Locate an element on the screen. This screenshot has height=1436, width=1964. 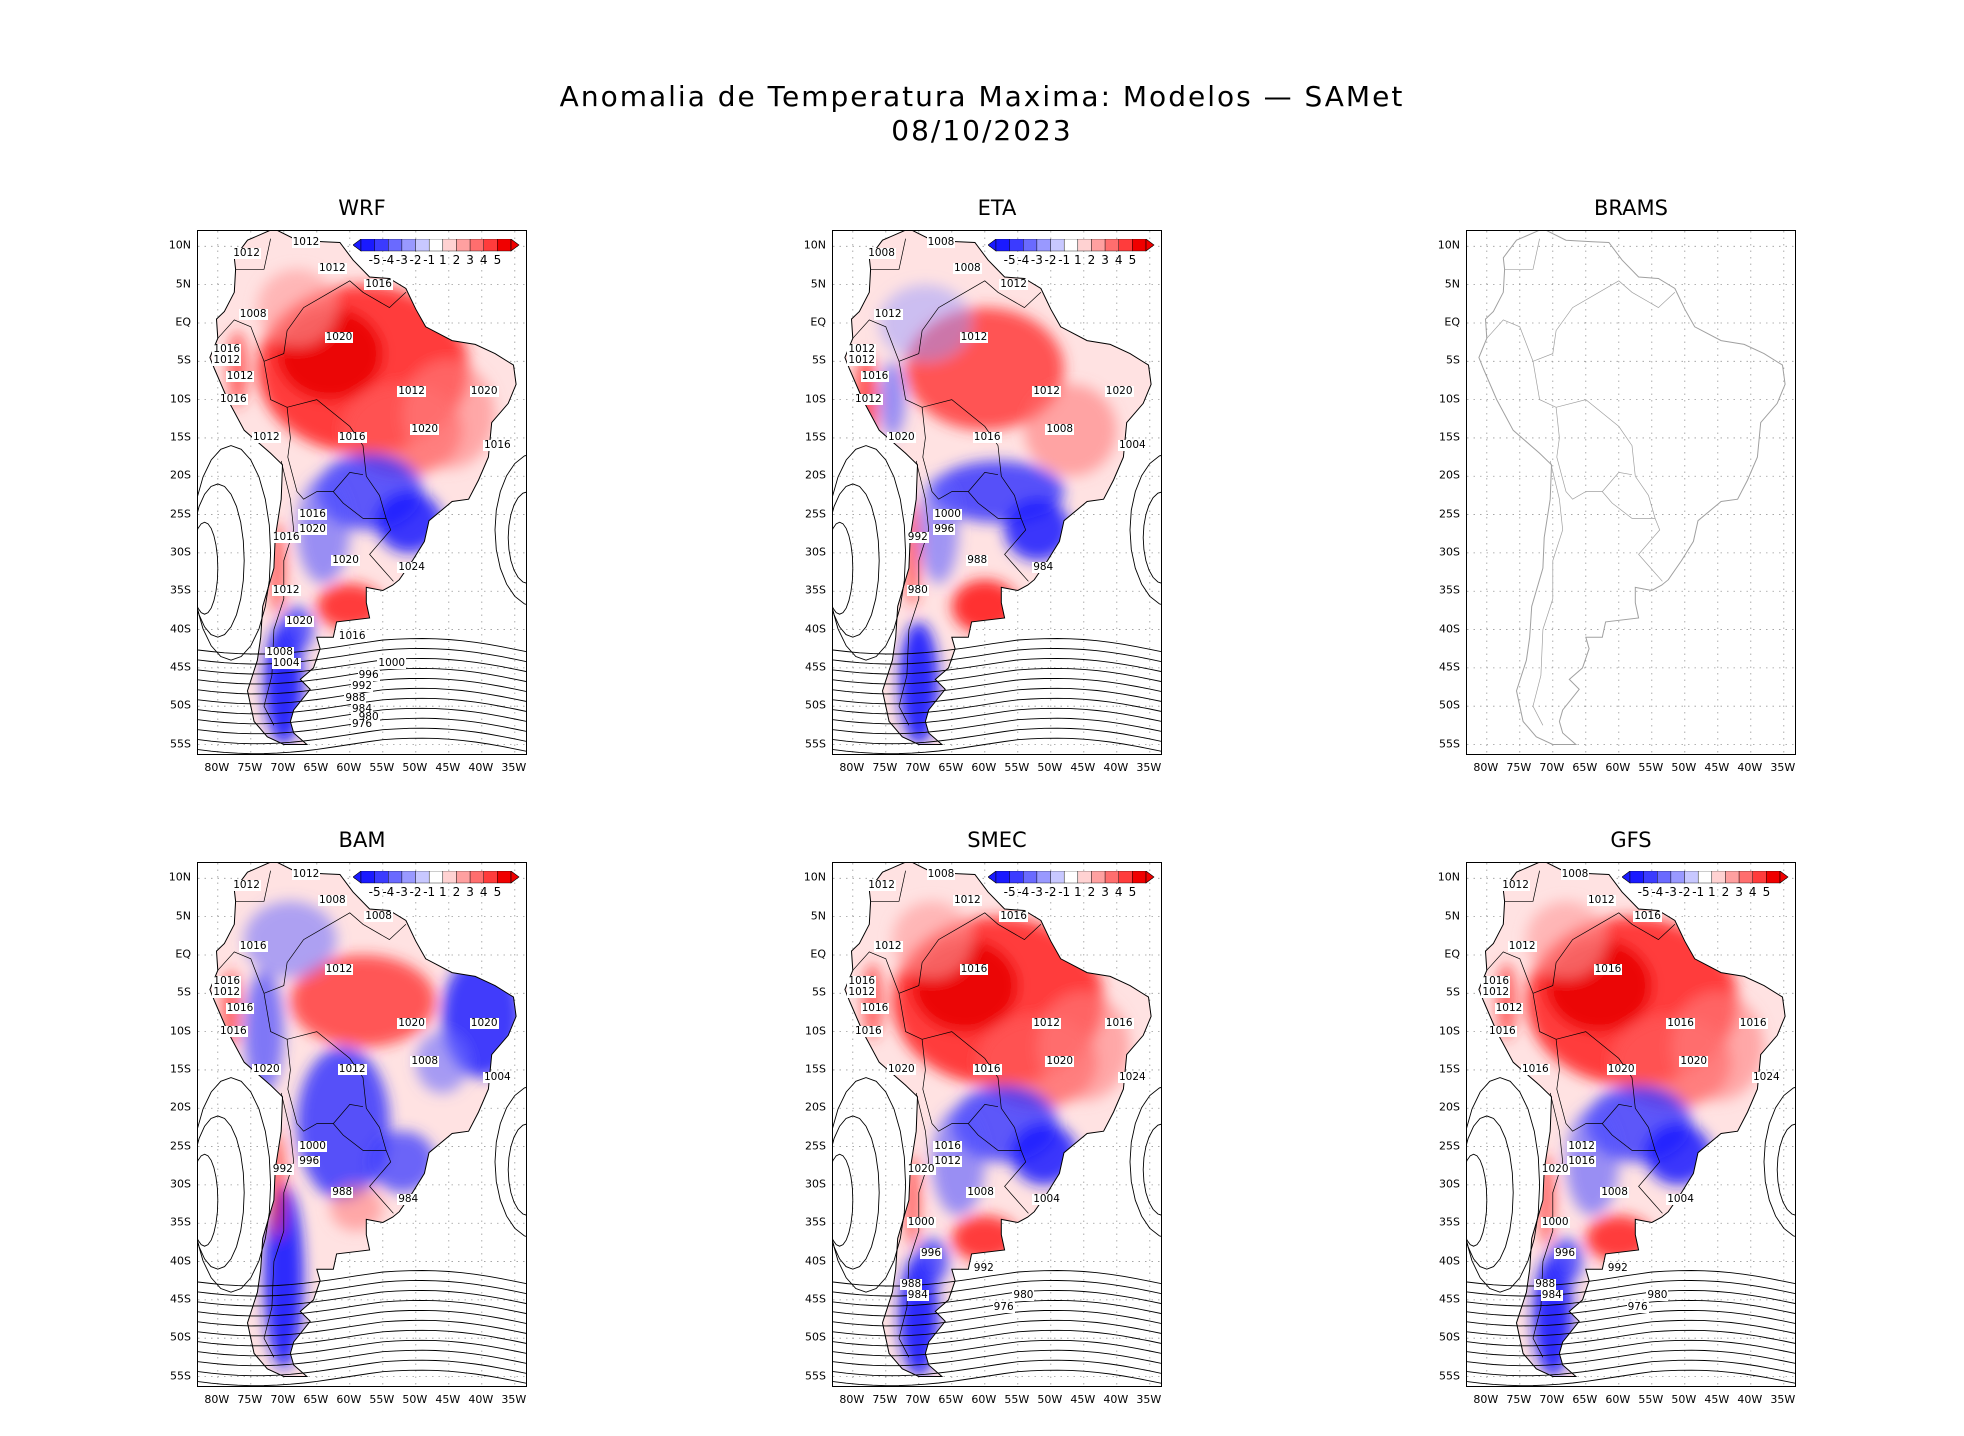
colorbar-tick: 2 is located at coordinates (1725, 892).